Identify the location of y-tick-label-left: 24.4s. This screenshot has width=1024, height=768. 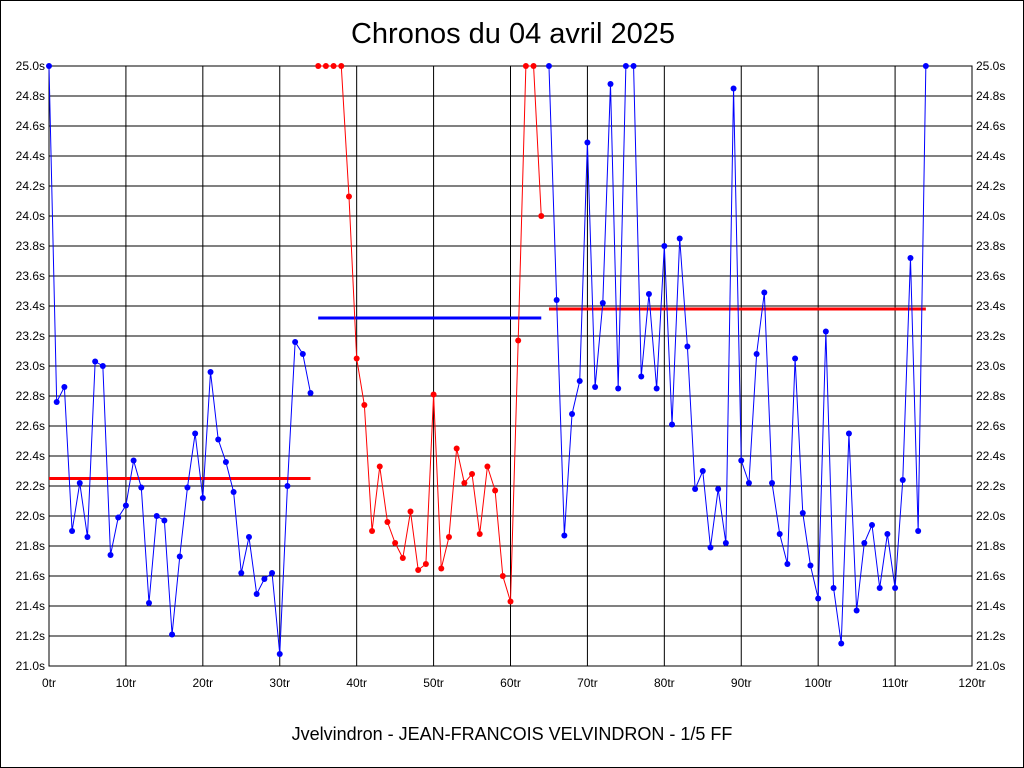
(30, 156).